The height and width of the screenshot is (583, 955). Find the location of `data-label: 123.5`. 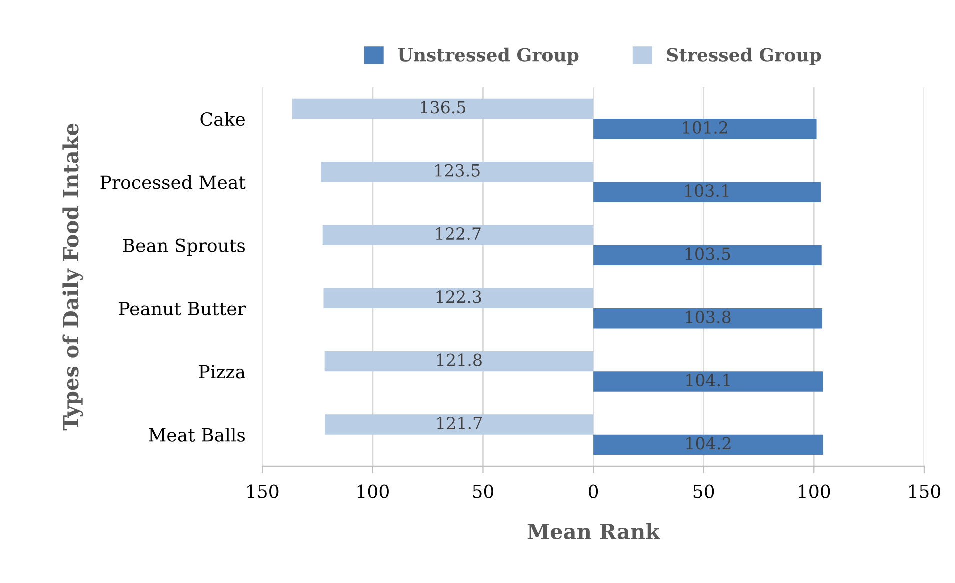

data-label: 123.5 is located at coordinates (457, 170).